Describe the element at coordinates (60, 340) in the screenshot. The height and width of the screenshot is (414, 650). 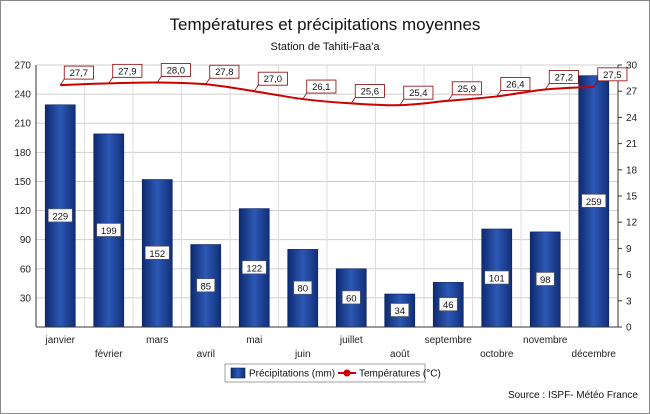
I see `x-category-label: janvier` at that location.